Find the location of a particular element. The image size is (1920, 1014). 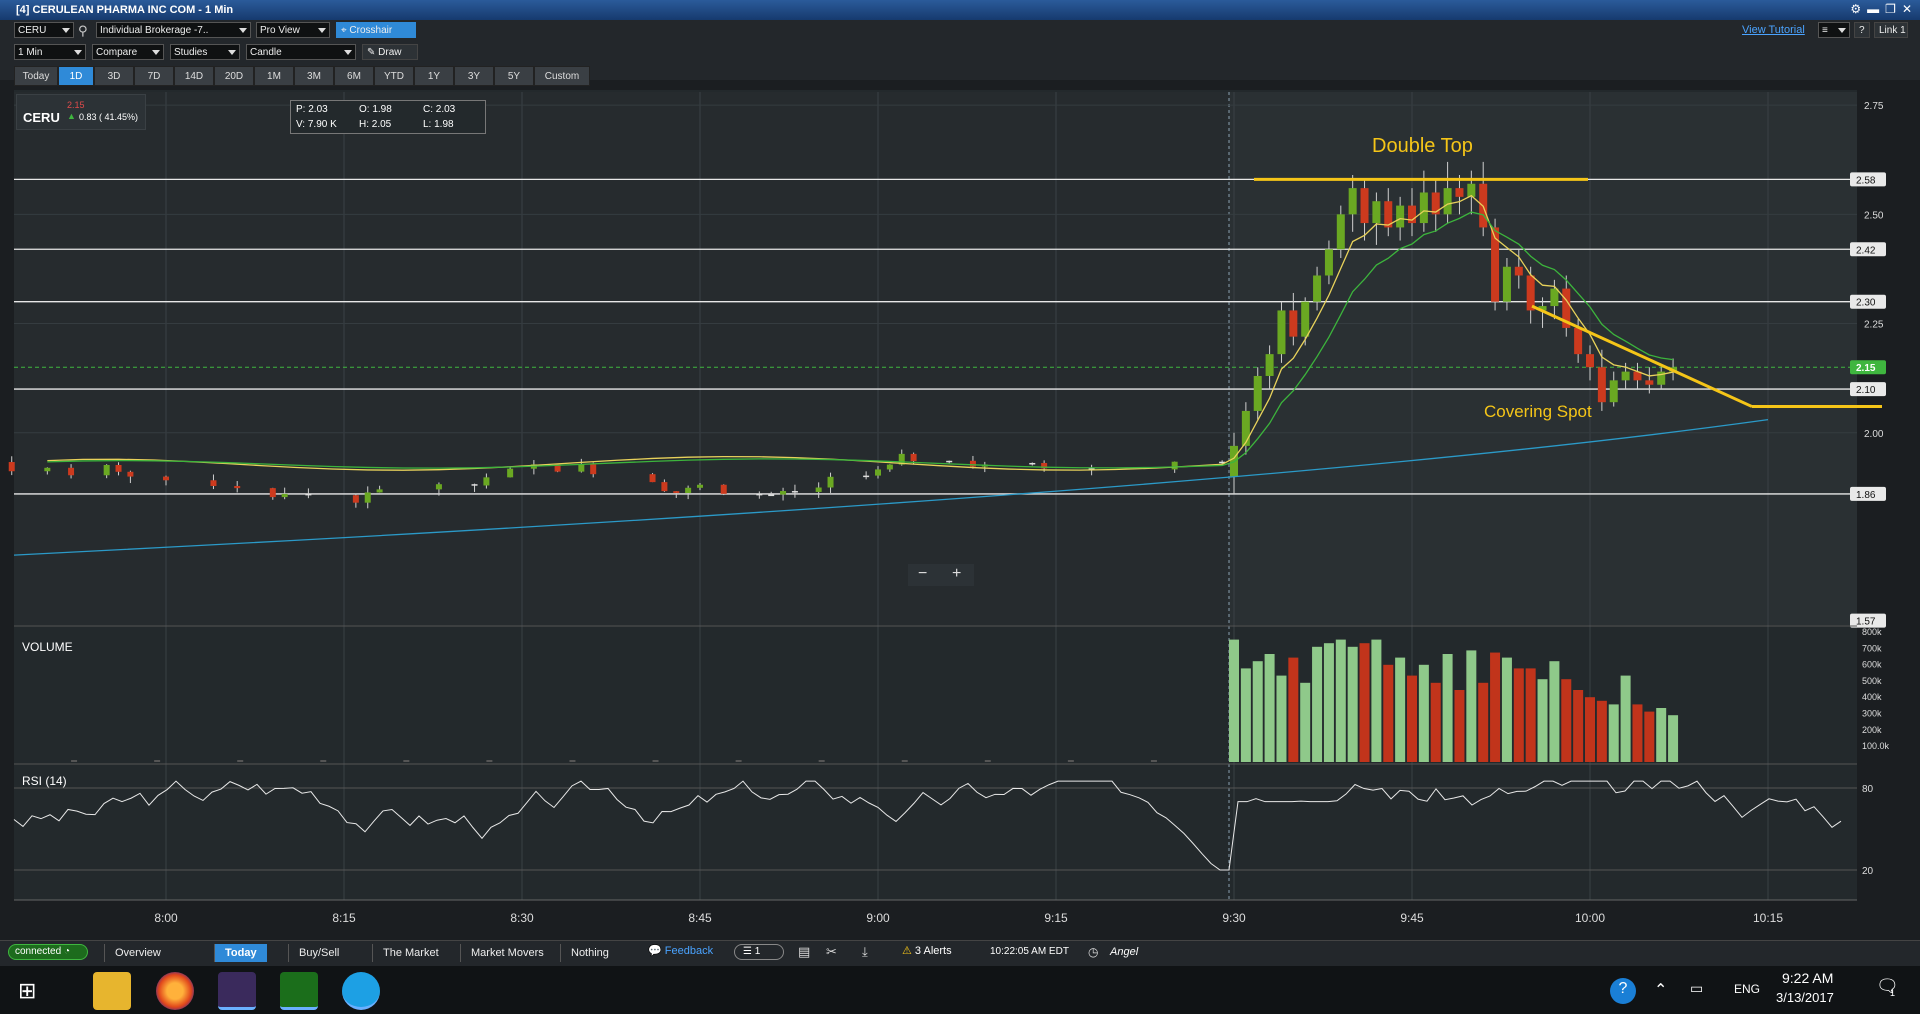

list-icon: ☰ is located at coordinates (749, 951).